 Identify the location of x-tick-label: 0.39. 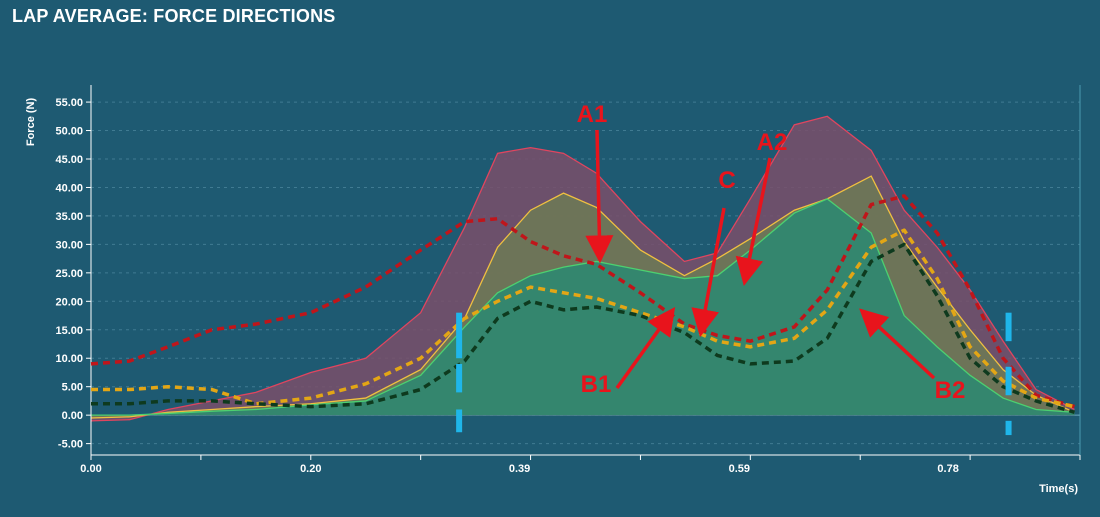
(519, 469).